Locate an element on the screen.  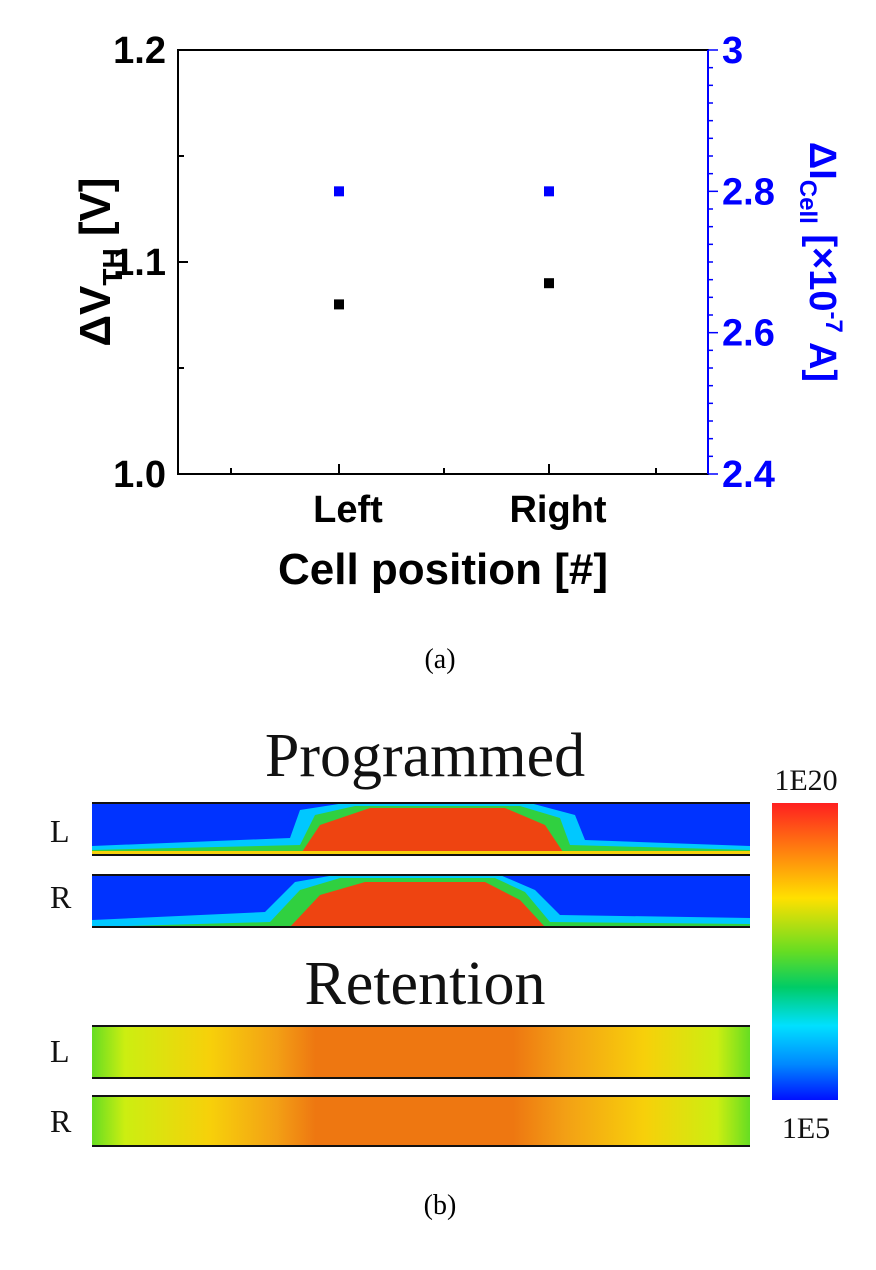
colorbar-max-label: 1E20 is located at coordinates (805, 780).